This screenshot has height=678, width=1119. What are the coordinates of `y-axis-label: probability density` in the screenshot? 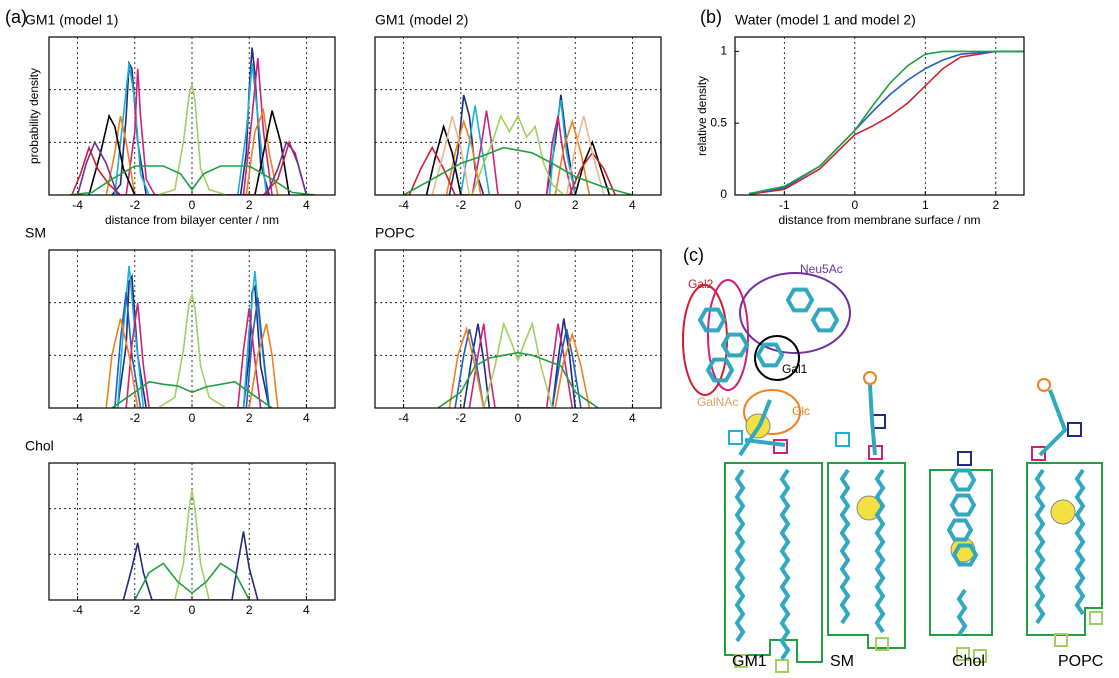 It's located at (34, 116).